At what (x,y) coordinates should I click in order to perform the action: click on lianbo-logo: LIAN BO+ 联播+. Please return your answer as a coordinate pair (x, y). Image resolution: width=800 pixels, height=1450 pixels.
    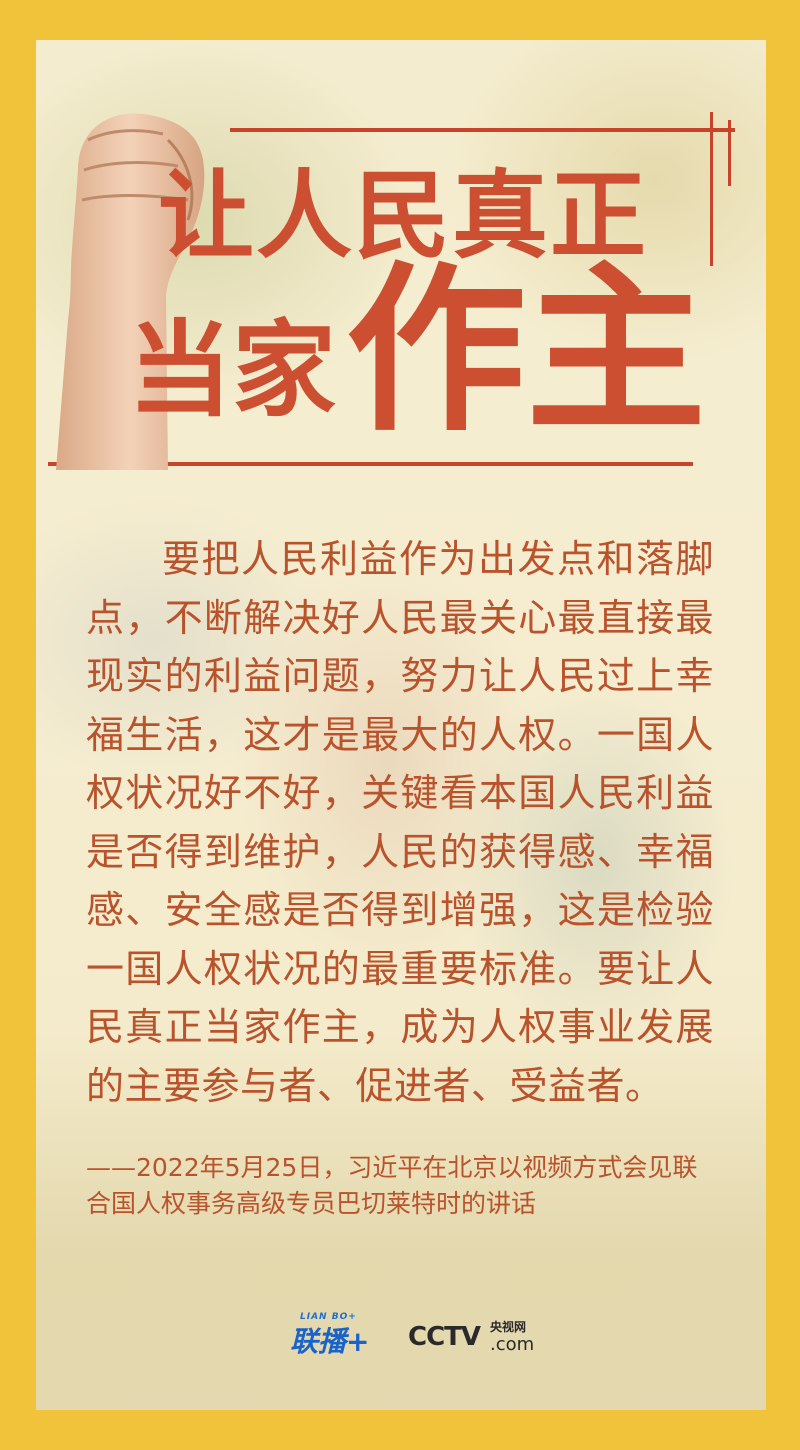
    Looking at the image, I should click on (340, 1337).